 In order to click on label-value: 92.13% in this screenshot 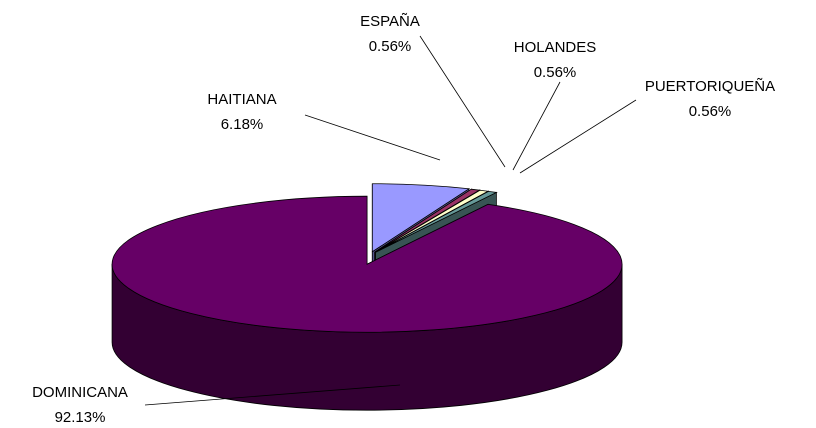, I will do `click(80, 417)`.